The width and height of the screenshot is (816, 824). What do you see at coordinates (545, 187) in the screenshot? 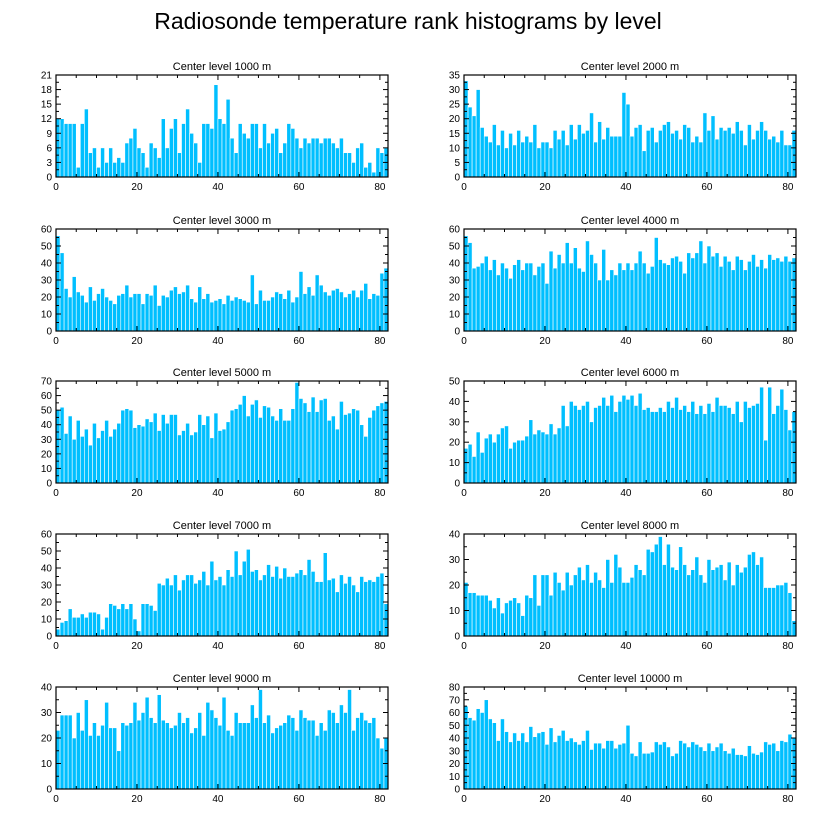
I see `x-tick-label: 20` at bounding box center [545, 187].